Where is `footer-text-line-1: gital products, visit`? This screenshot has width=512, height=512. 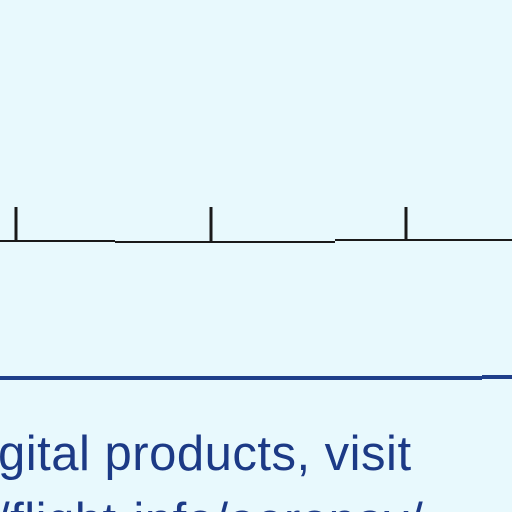 footer-text-line-1: gital products, visit is located at coordinates (206, 454).